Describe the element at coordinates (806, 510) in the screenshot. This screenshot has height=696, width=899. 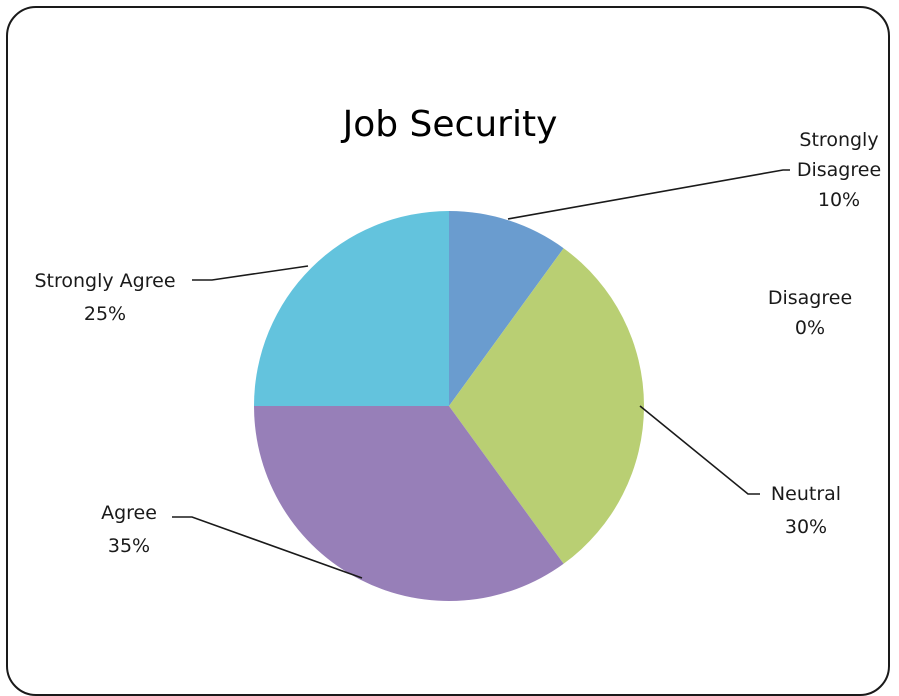
I see `label-neutral: Neutral 30%` at that location.